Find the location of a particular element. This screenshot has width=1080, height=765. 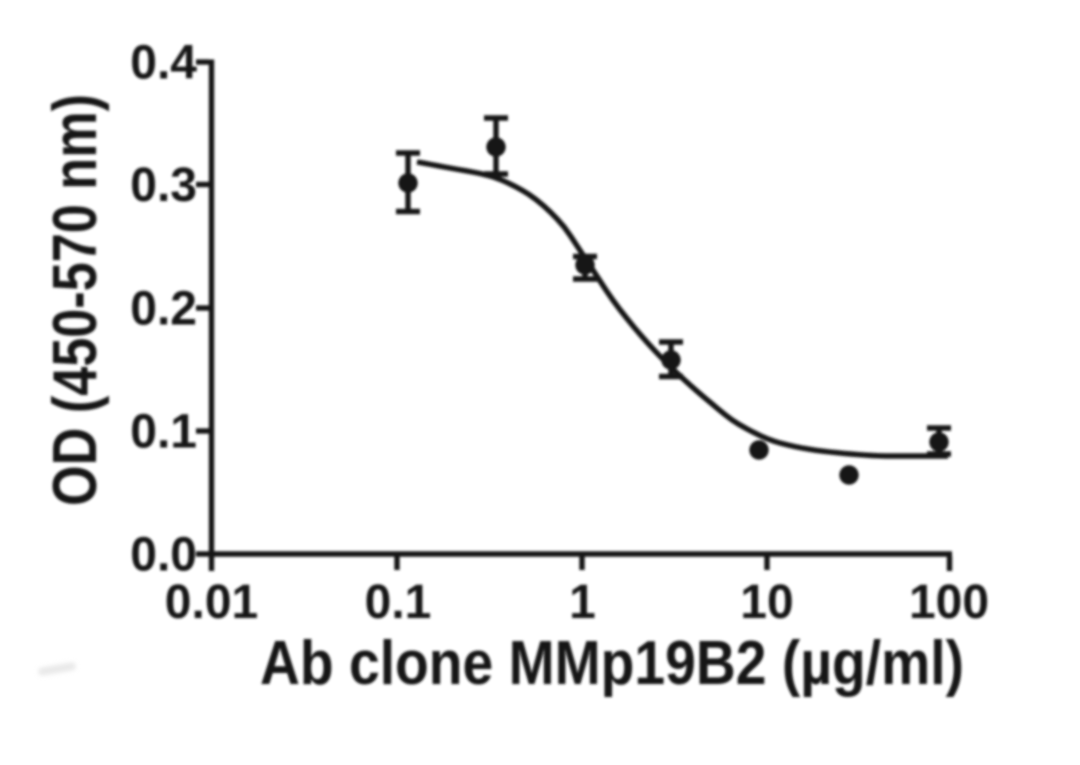

svg-text: 0.4 is located at coordinates (163, 63).